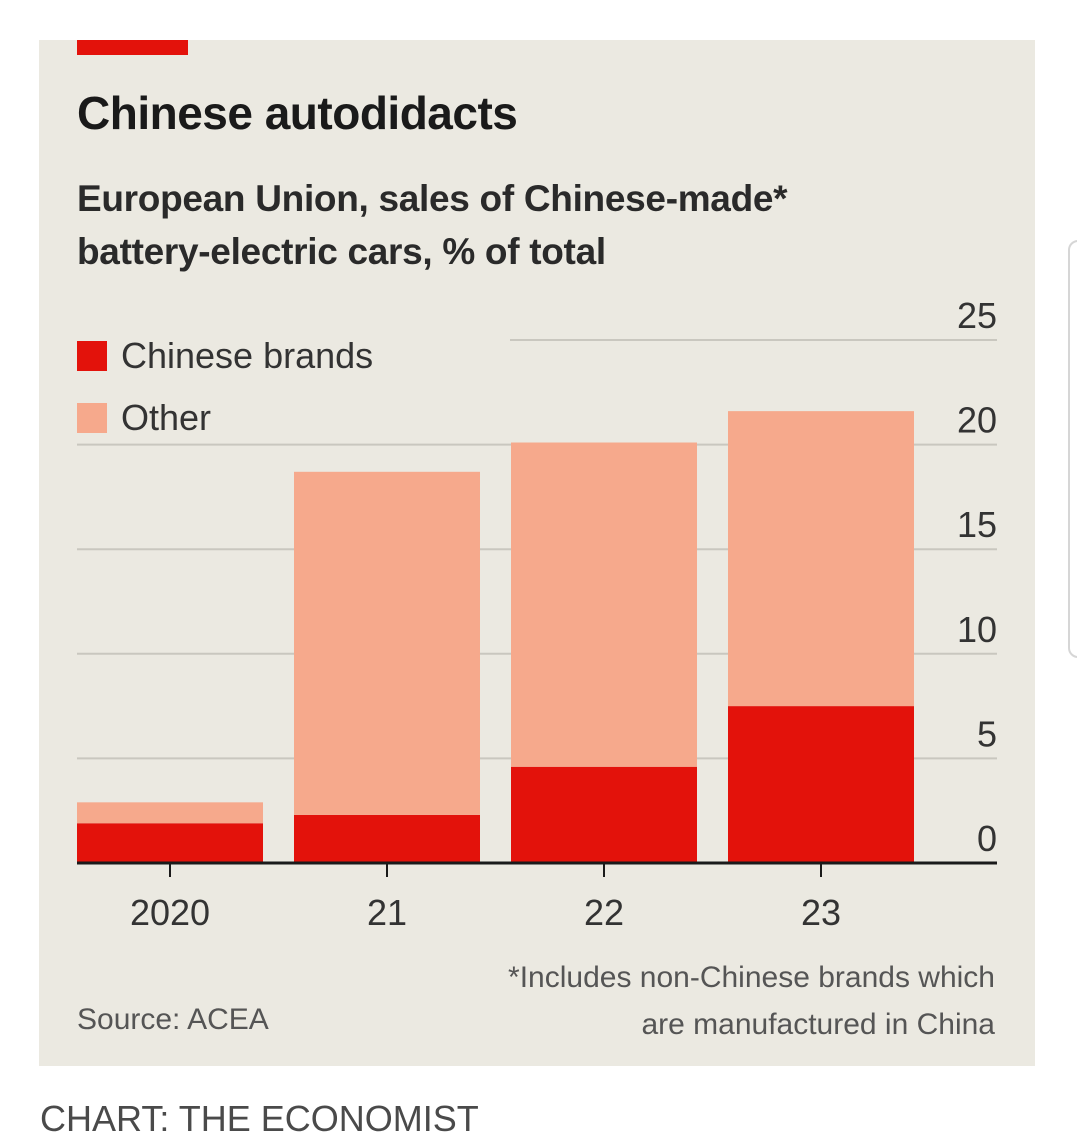 The image size is (1077, 1142). I want to click on chart-credit: CHART: THE ECONOMIST, so click(259, 1118).